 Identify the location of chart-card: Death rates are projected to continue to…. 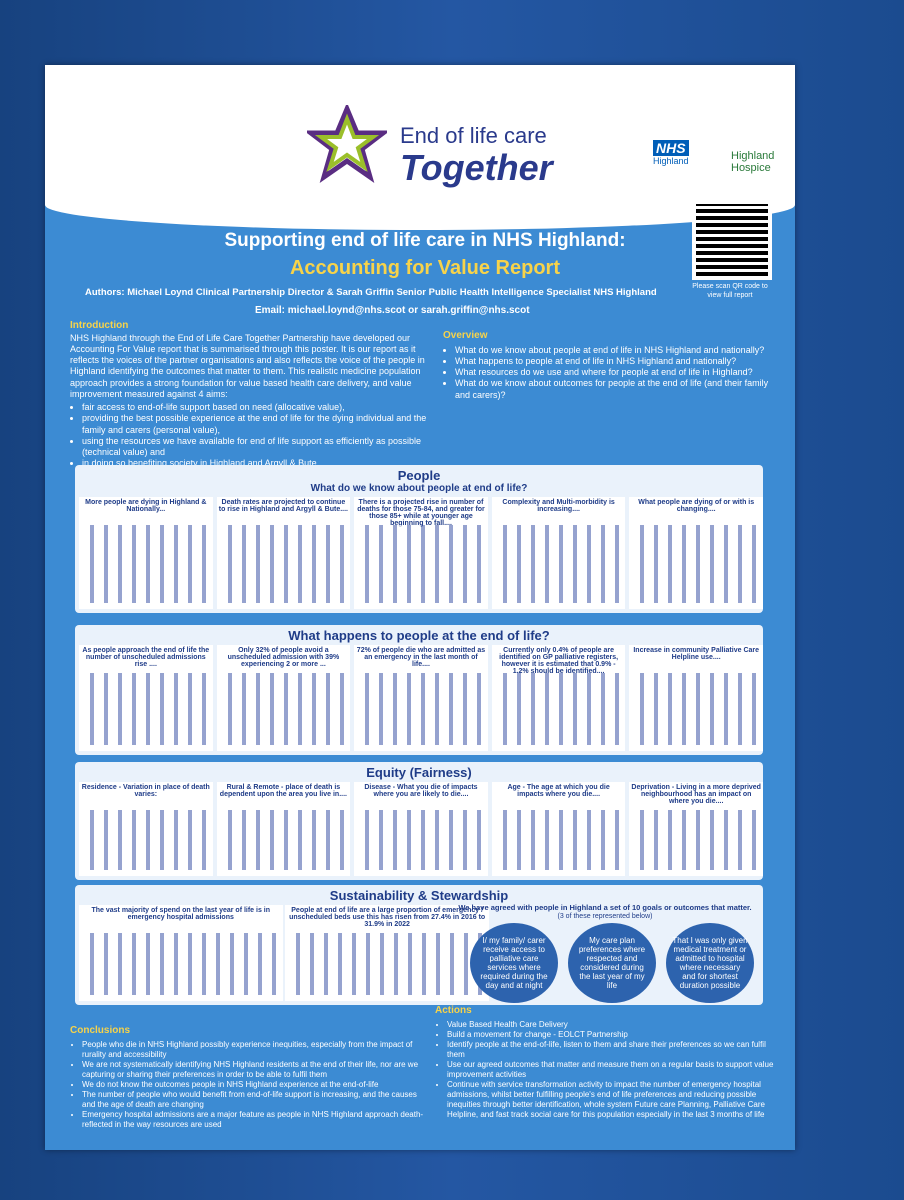
(283, 553).